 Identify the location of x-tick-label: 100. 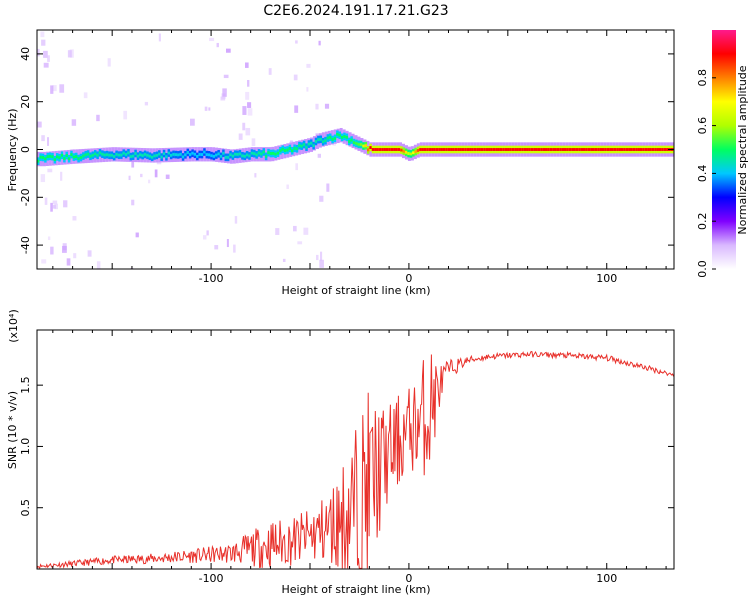
(606, 278).